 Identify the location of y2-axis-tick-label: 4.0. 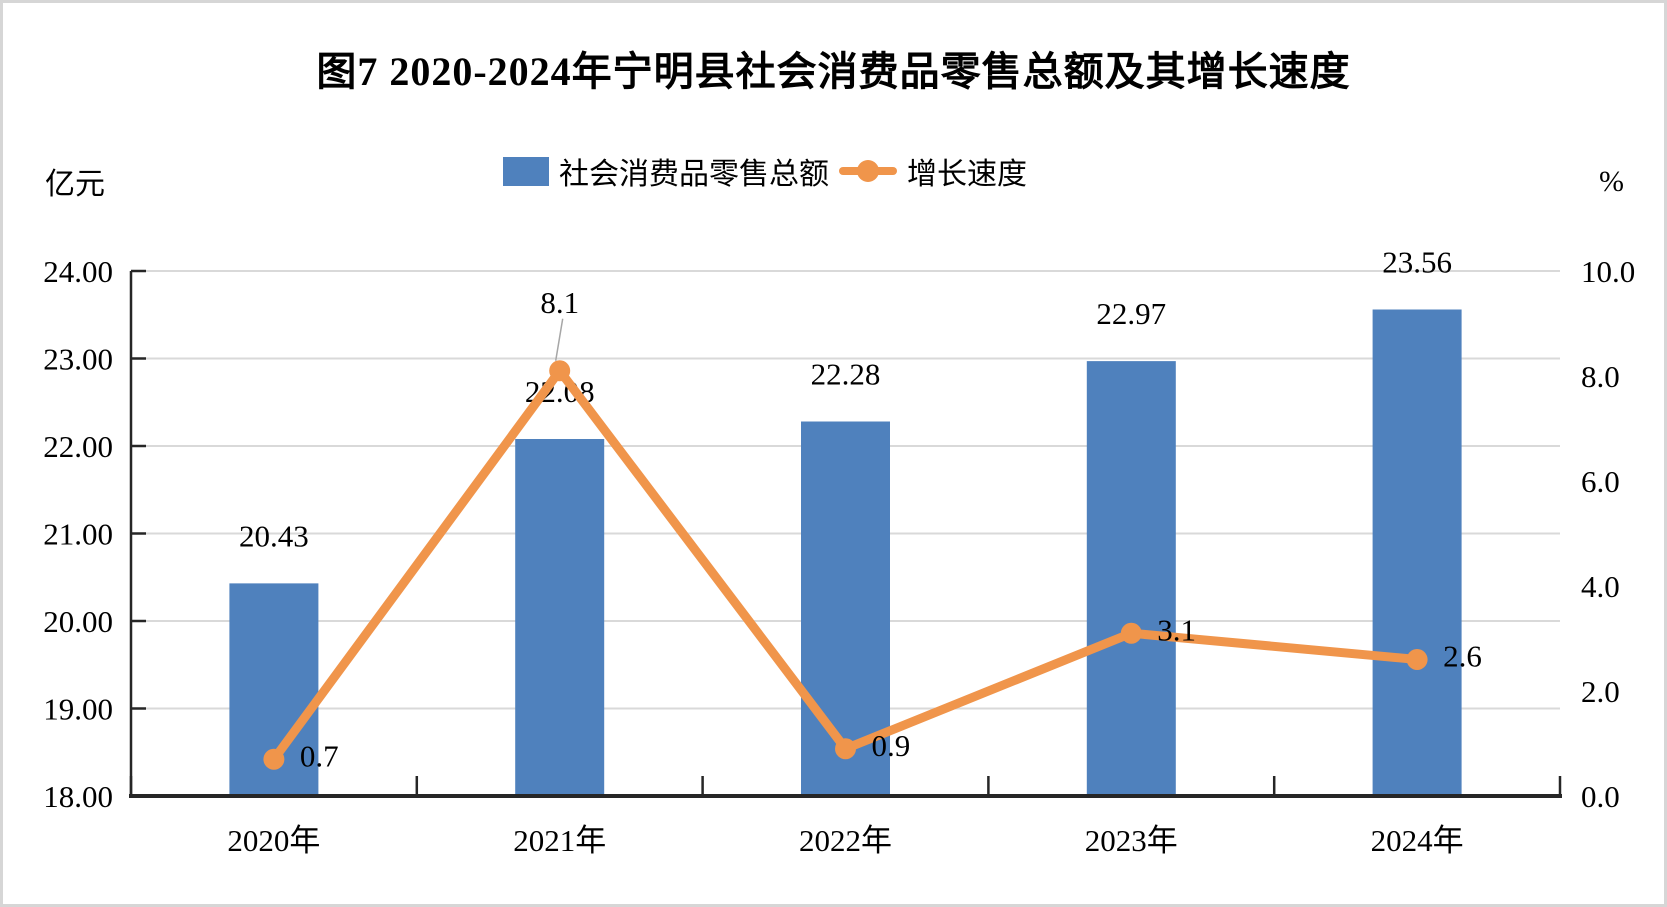
(1600, 586).